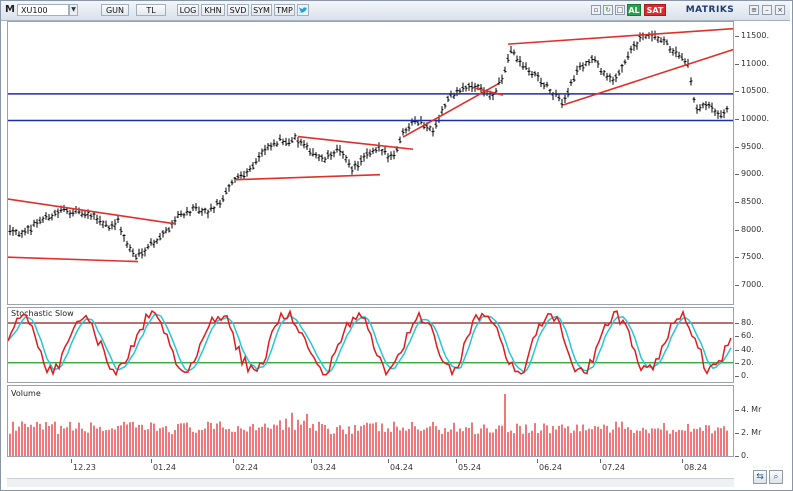  What do you see at coordinates (613, 467) in the screenshot?
I see `date-tick-label: 07.24` at bounding box center [613, 467].